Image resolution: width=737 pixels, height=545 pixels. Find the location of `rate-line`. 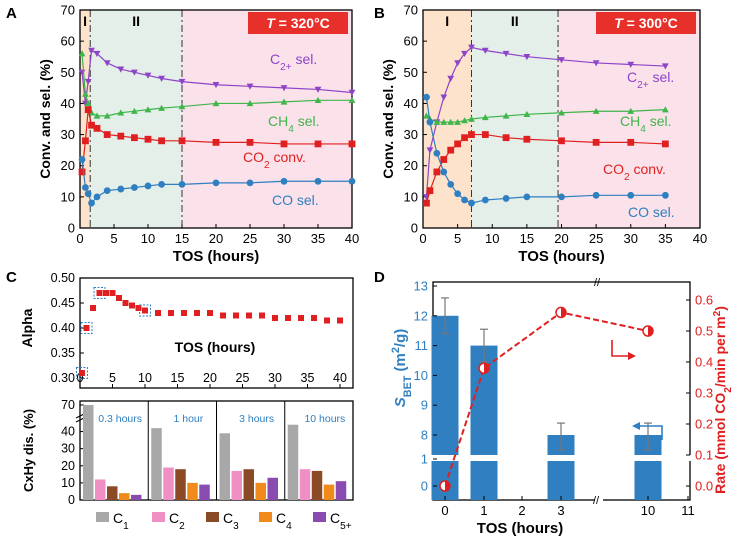

rate-line is located at coordinates (546, 399).